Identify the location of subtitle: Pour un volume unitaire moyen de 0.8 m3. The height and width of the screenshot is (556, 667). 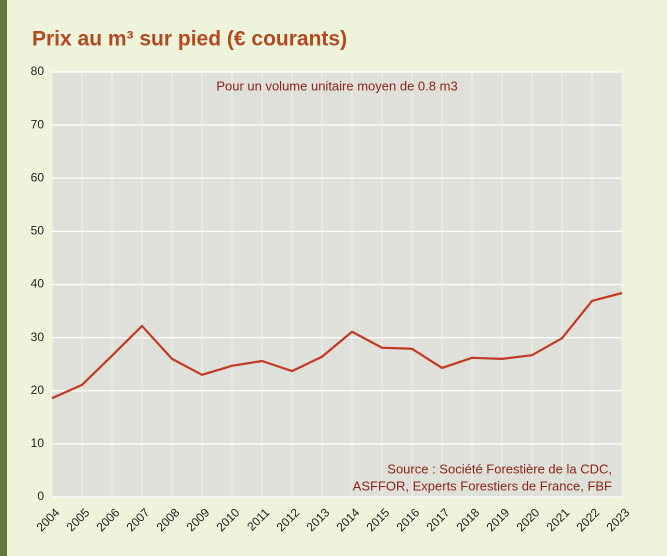
(336, 85).